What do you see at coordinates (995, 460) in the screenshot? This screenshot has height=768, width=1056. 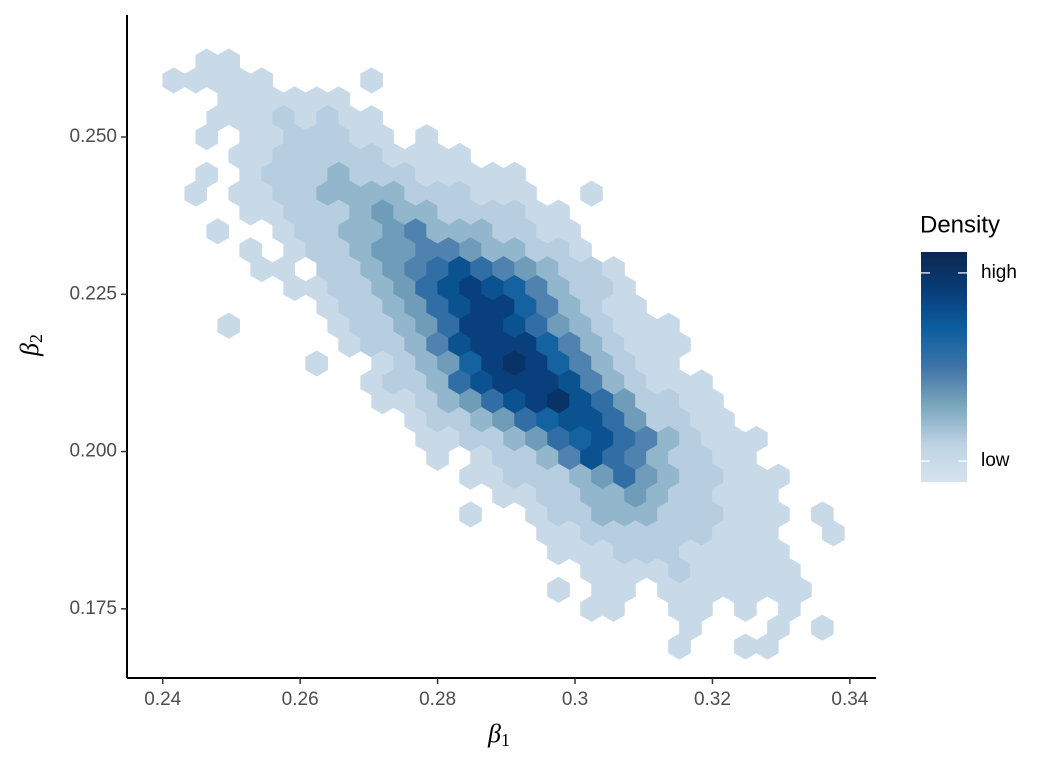 I see `legend-label: low` at bounding box center [995, 460].